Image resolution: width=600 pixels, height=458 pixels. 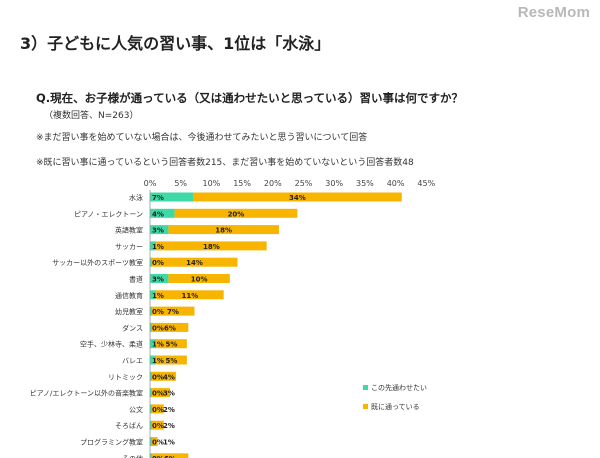 What do you see at coordinates (132, 361) in the screenshot?
I see `category-label: バレエ` at bounding box center [132, 361].